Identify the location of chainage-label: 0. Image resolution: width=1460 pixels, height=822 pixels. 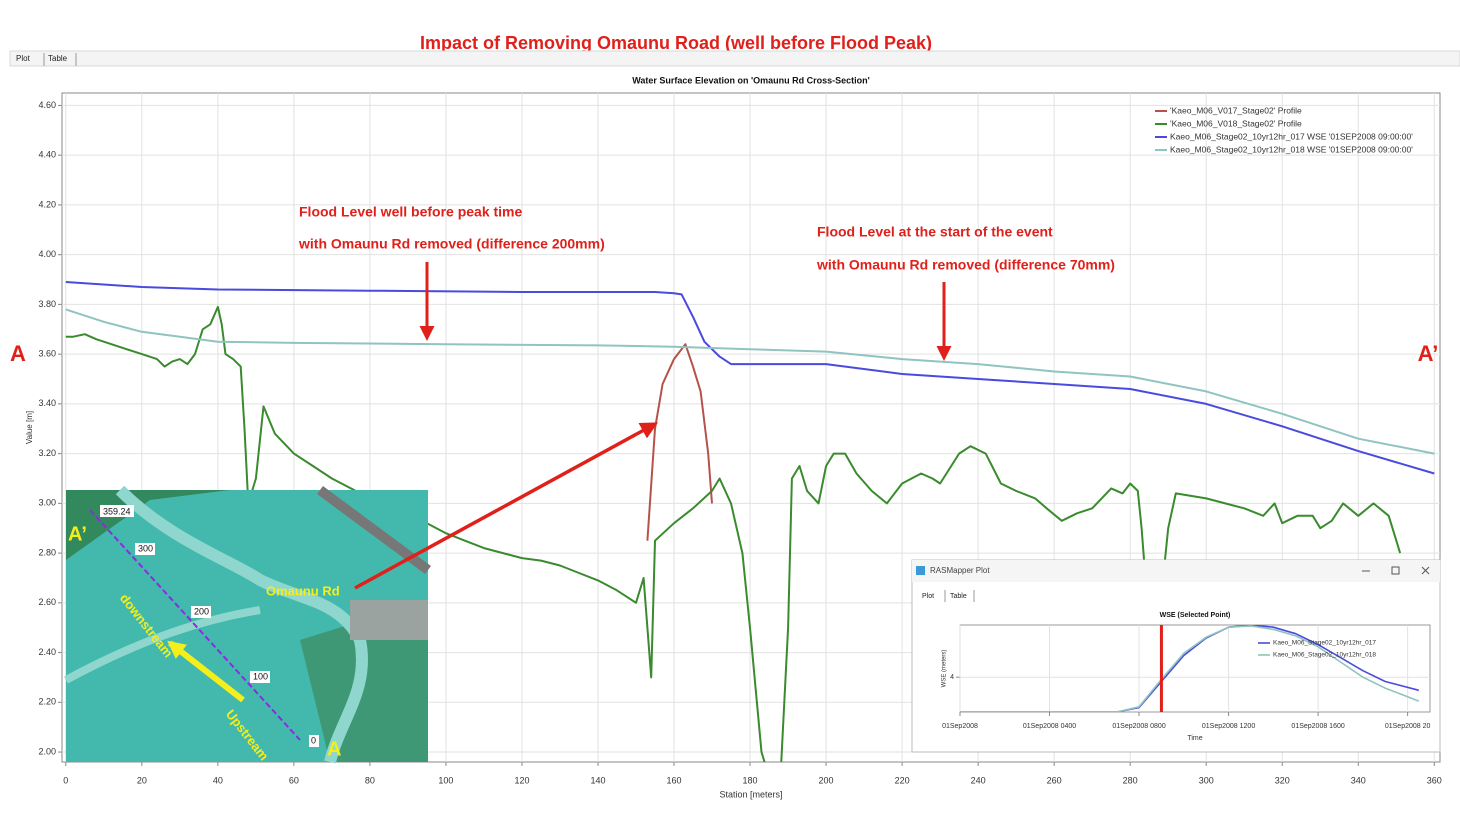
(313, 740).